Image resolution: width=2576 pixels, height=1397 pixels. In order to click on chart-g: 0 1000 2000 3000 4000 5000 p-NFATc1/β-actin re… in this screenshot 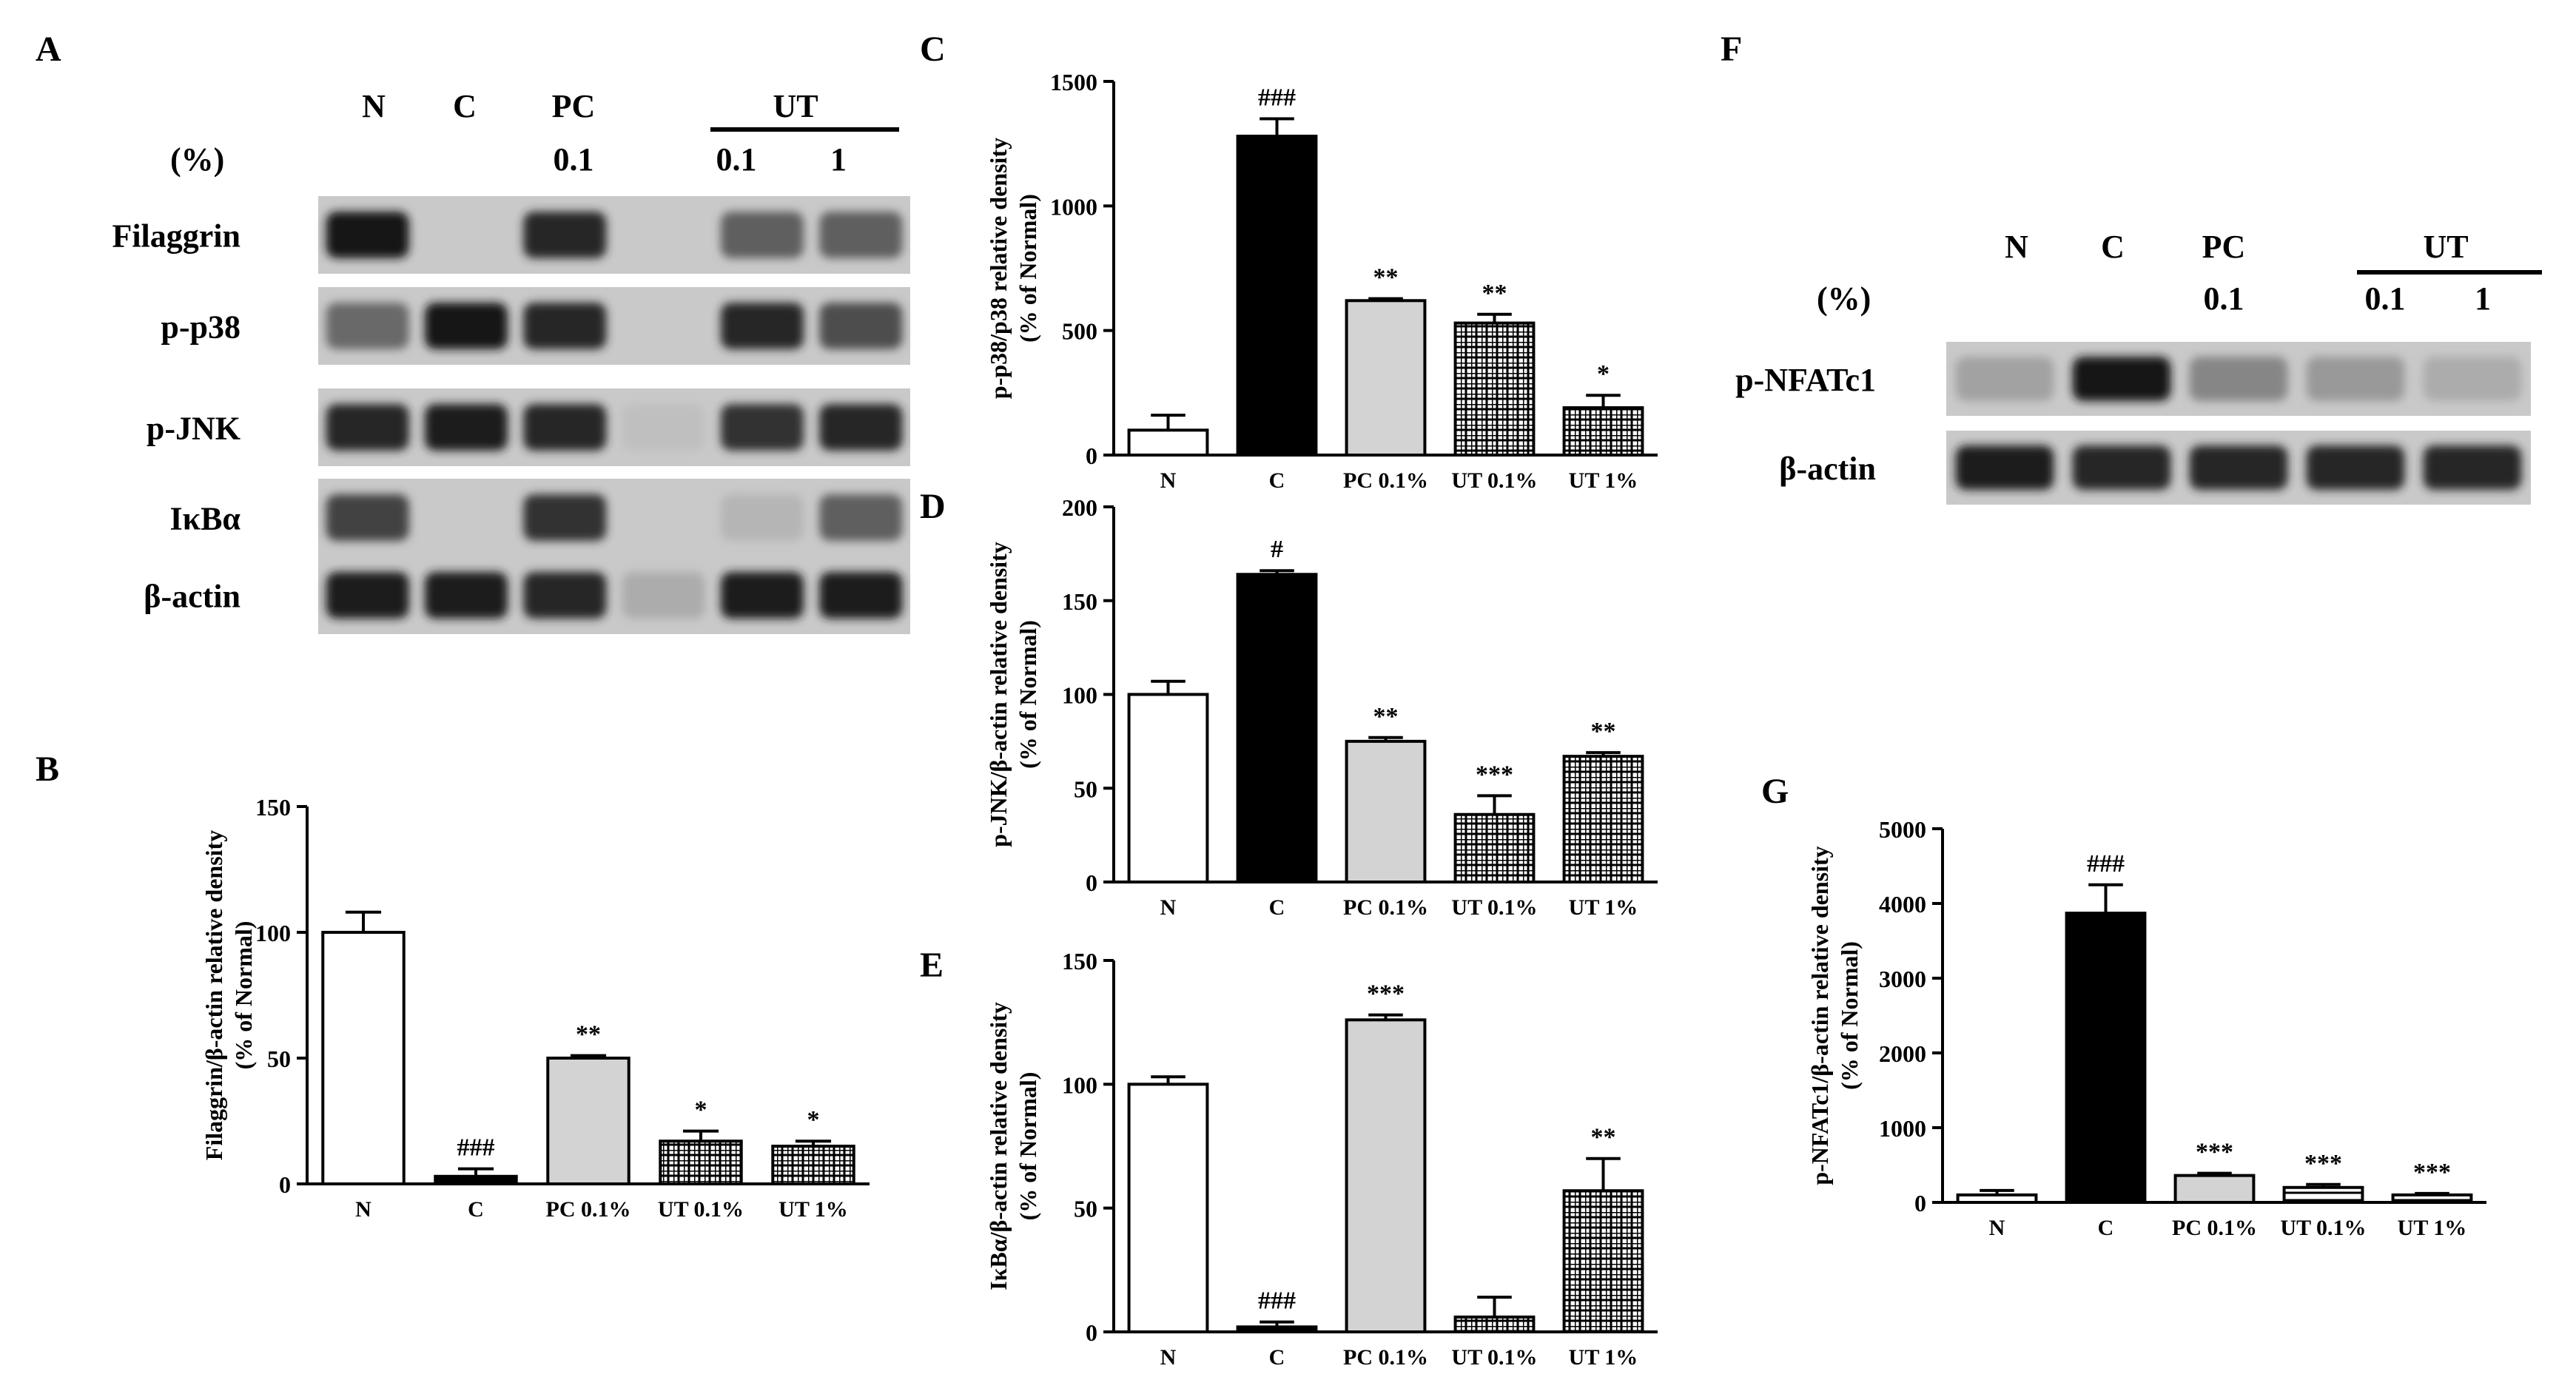, I will do `click(2146, 1028)`.